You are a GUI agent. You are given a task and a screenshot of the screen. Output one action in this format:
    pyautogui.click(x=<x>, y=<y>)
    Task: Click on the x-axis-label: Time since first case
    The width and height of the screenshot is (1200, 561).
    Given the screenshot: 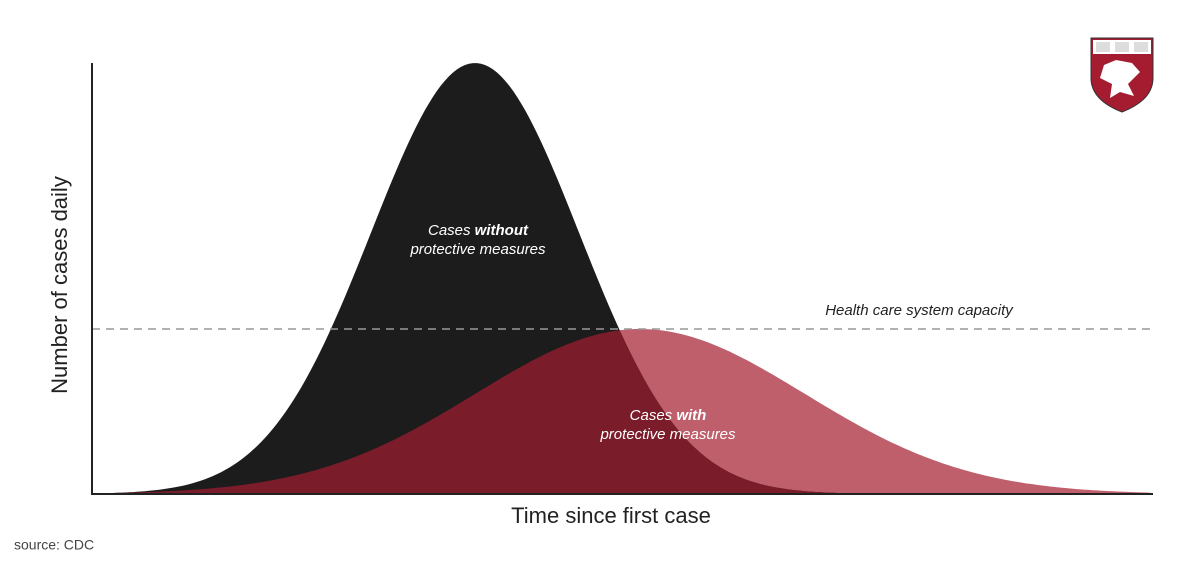 What is the action you would take?
    pyautogui.click(x=611, y=515)
    